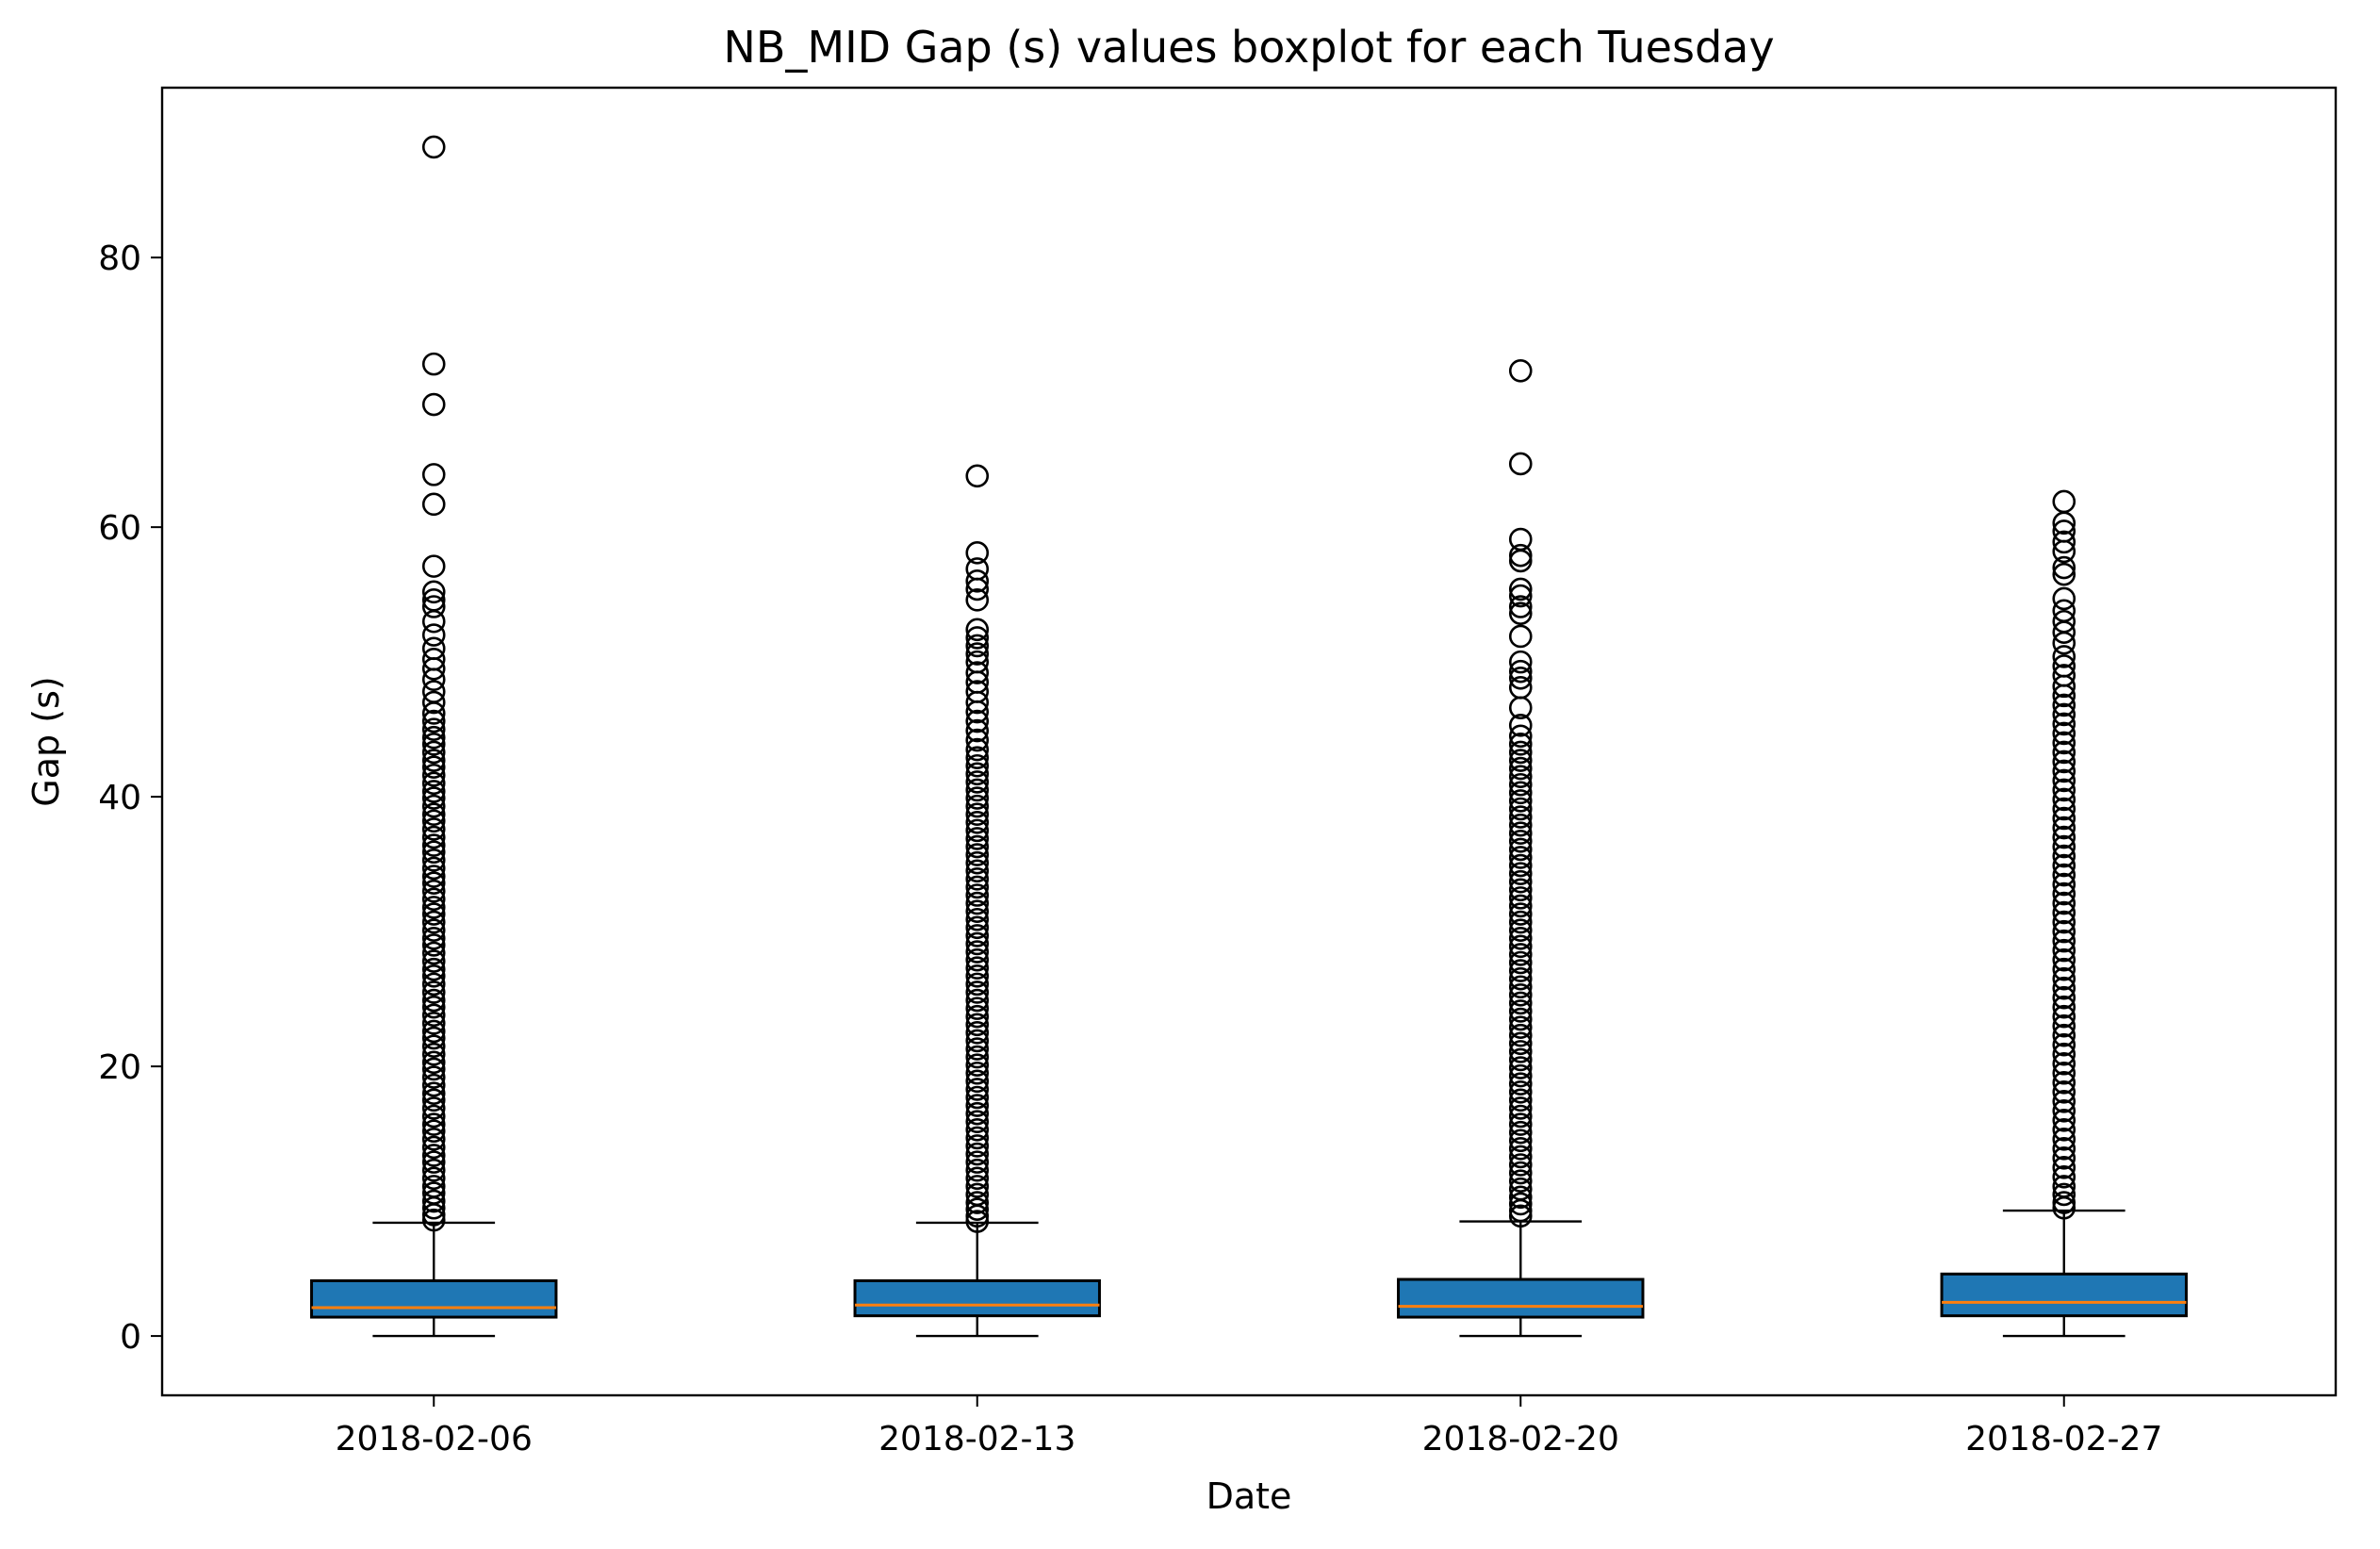 The width and height of the screenshot is (2380, 1549). What do you see at coordinates (1520, 1439) in the screenshot?
I see `x-tick-label: 2018-02-20` at bounding box center [1520, 1439].